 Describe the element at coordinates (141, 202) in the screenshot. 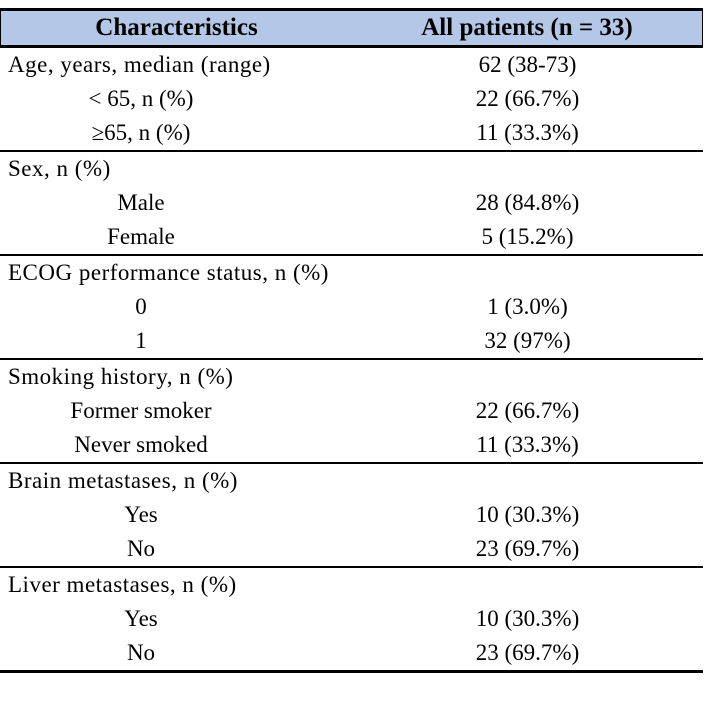

I see `row-label: Male` at that location.